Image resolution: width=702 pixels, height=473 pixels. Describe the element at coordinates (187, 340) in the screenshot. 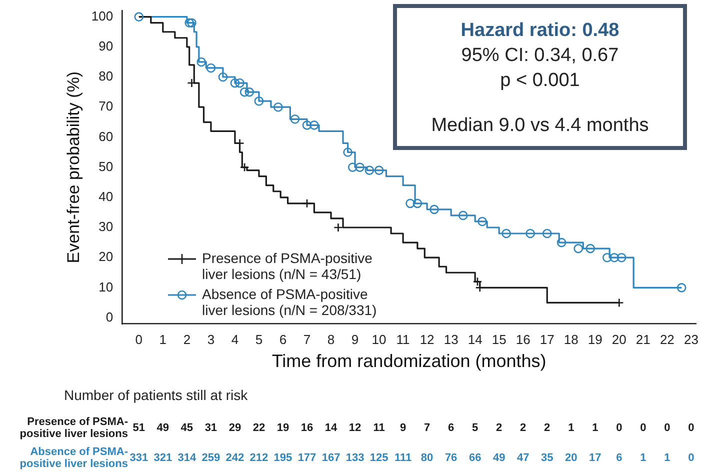

I see `x-tick-label: 2` at that location.